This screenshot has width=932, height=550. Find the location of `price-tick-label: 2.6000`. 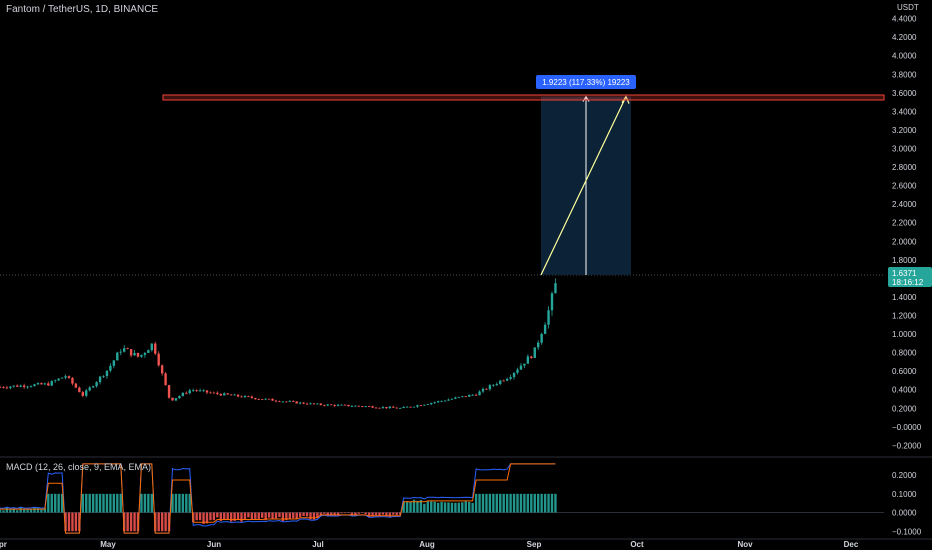

price-tick-label: 2.6000 is located at coordinates (904, 186).